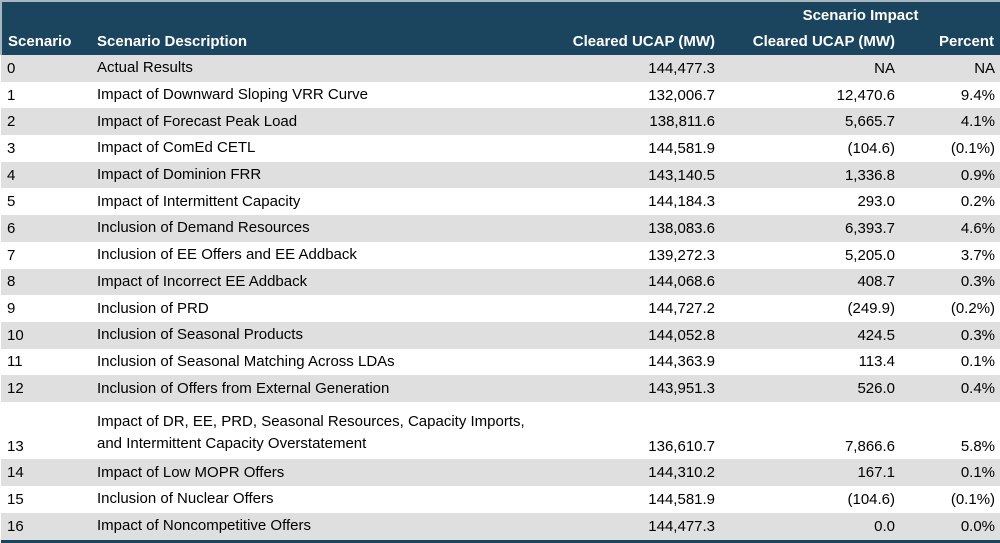  What do you see at coordinates (626, 430) in the screenshot?
I see `cleared-ucap-value: 136,610.7` at bounding box center [626, 430].